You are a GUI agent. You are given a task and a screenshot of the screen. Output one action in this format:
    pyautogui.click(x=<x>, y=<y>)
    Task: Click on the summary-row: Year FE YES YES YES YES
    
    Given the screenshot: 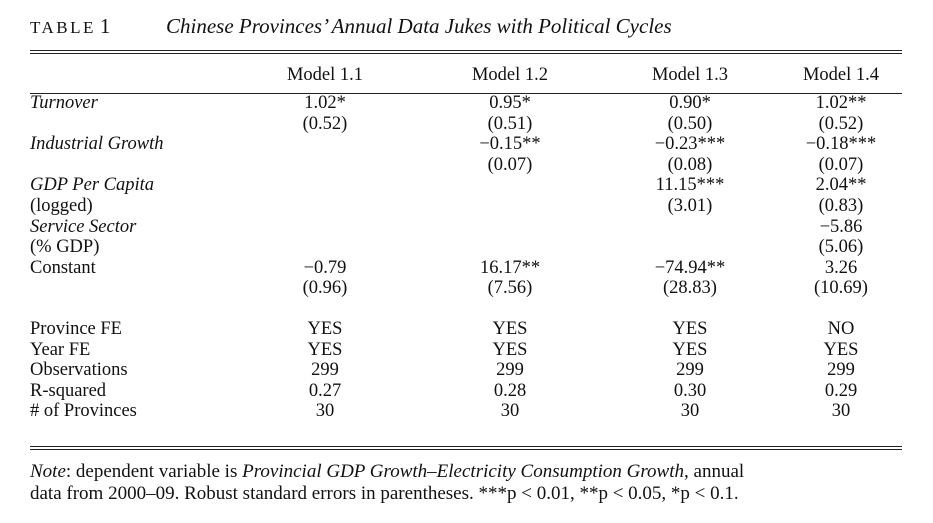 What is the action you would take?
    pyautogui.click(x=466, y=350)
    